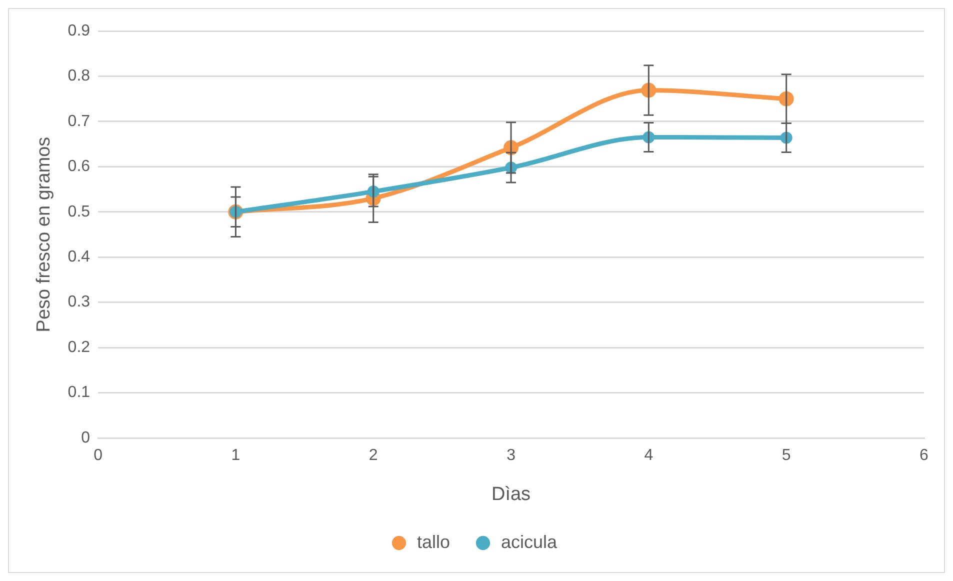 This screenshot has width=953, height=581. I want to click on legend-label: acicula, so click(529, 542).